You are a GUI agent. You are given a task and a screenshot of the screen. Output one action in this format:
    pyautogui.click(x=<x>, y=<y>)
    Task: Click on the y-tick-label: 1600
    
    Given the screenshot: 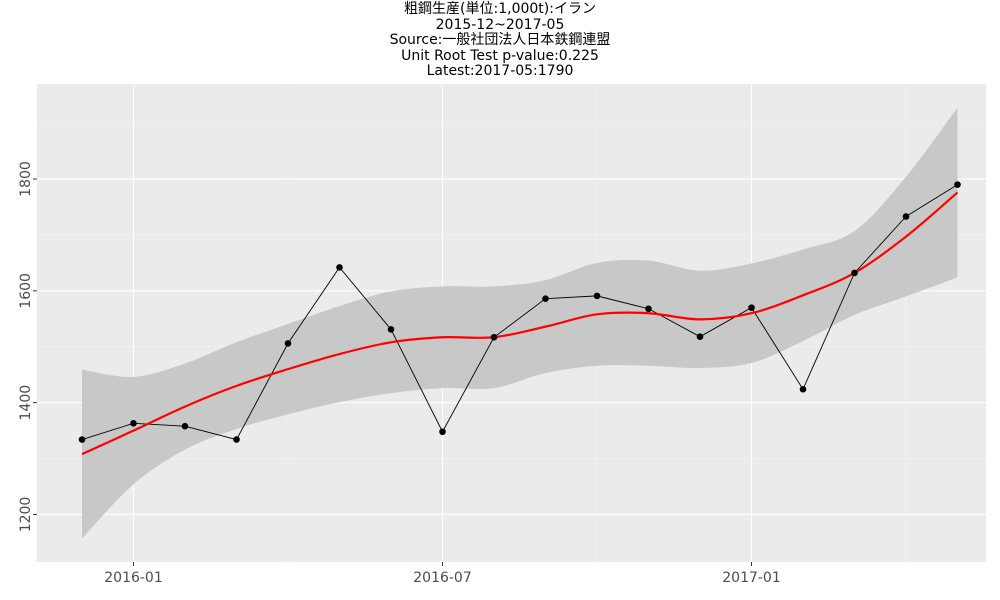 What is the action you would take?
    pyautogui.click(x=26, y=291)
    